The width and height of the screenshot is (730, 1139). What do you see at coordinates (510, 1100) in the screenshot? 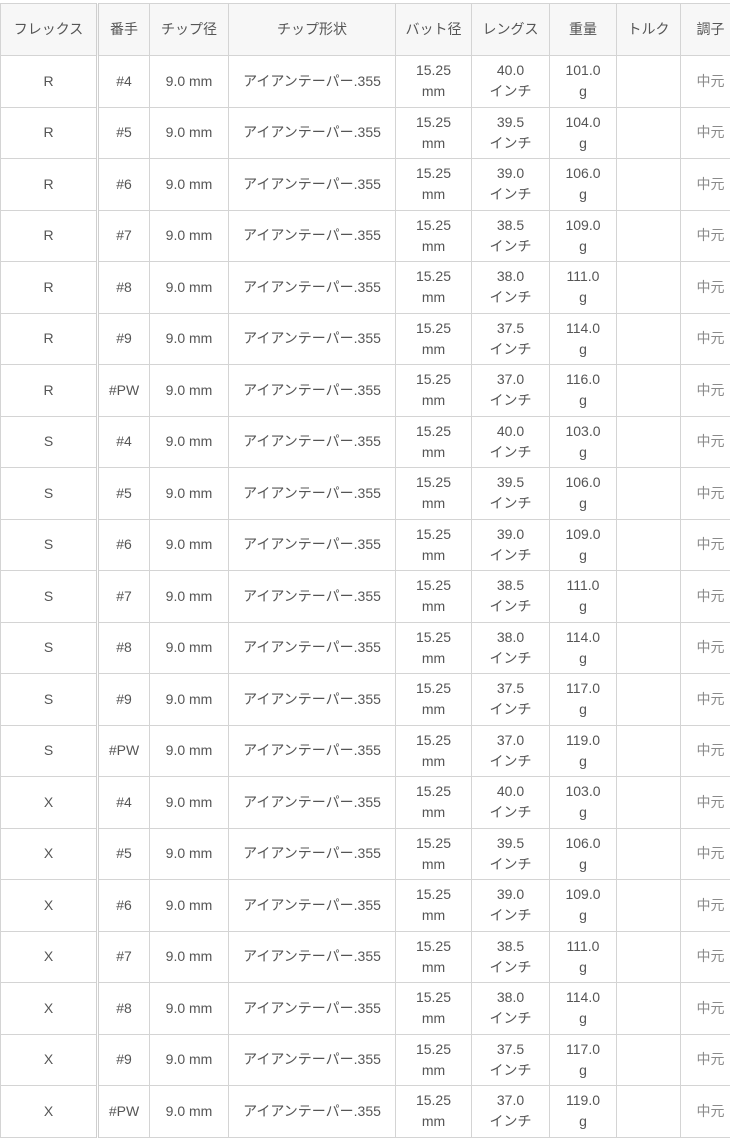
I see `cell-value: 37.0` at bounding box center [510, 1100].